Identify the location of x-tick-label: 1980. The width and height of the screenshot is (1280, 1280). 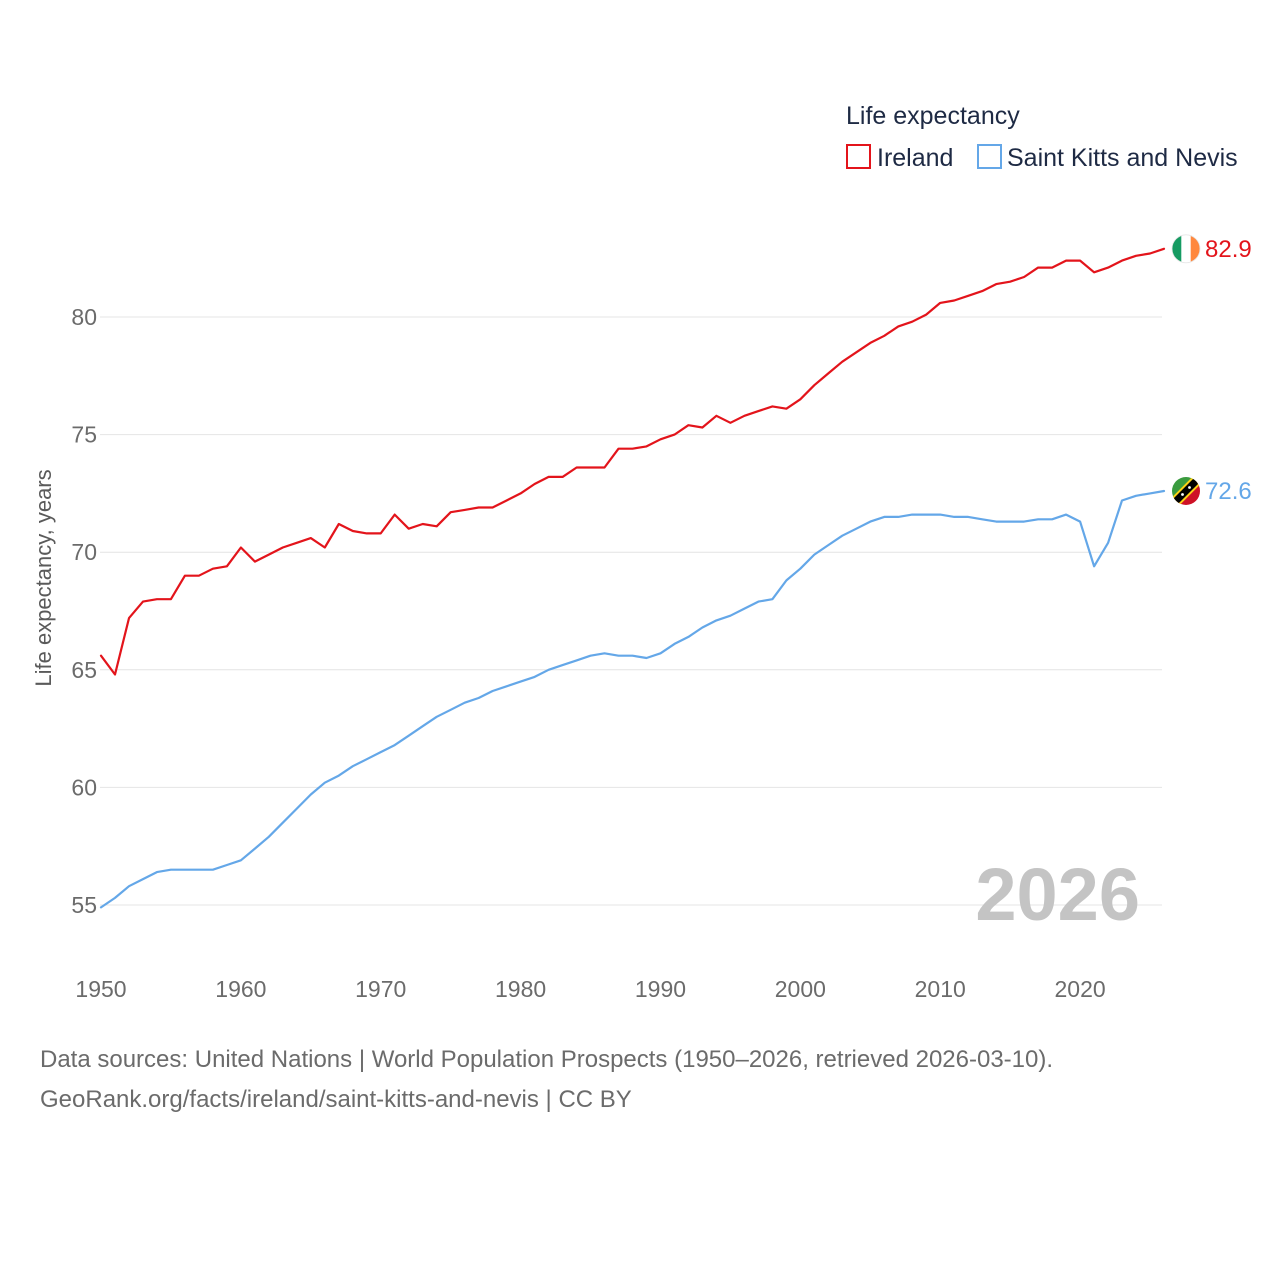
(520, 989).